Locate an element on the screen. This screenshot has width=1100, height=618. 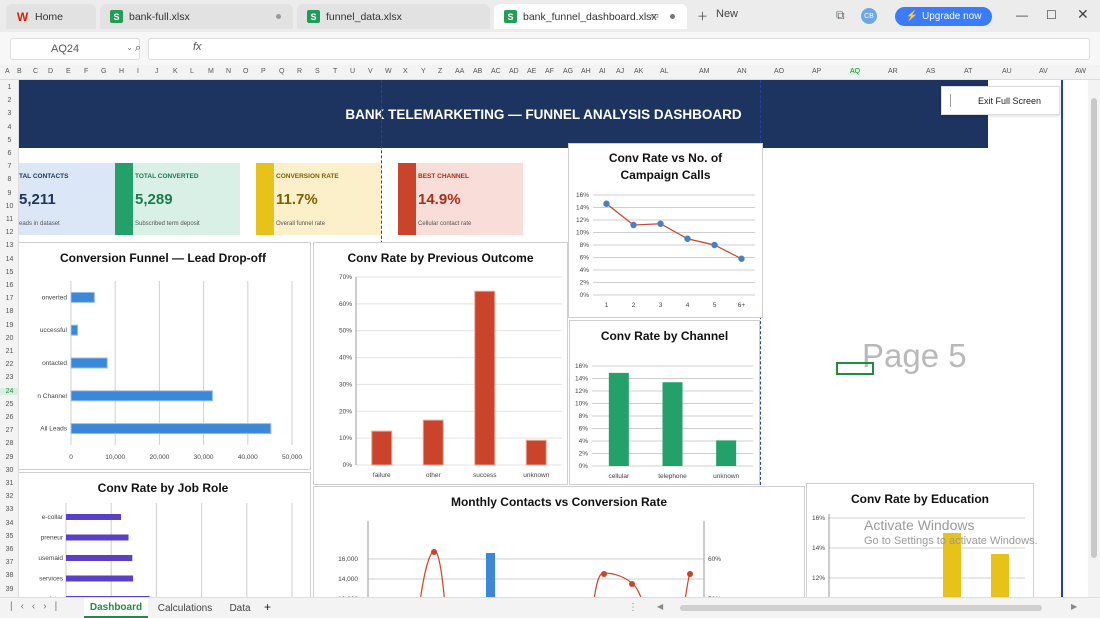
column-header: H is located at coordinates (122, 71).